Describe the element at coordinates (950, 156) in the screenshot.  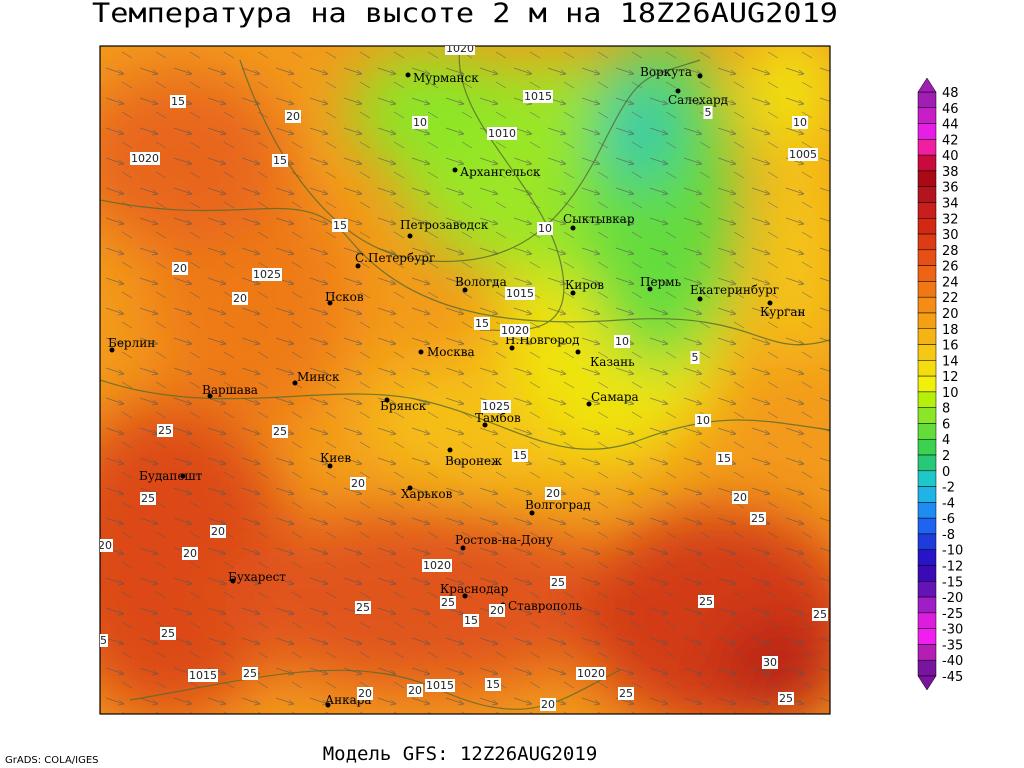
I see `colorbar-label: 40` at that location.